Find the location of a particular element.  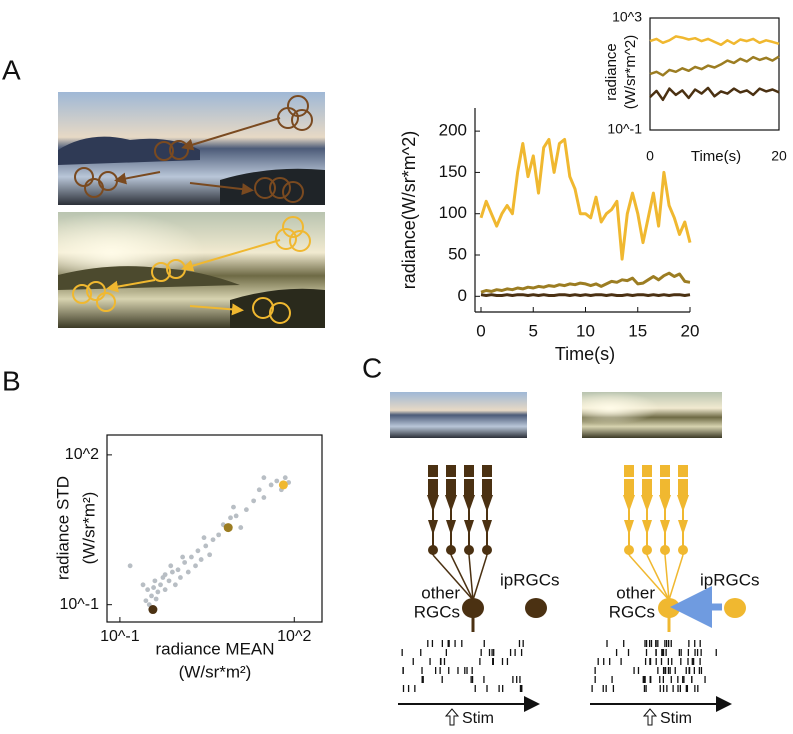

y-tick-label: 10^3 is located at coordinates (627, 17).